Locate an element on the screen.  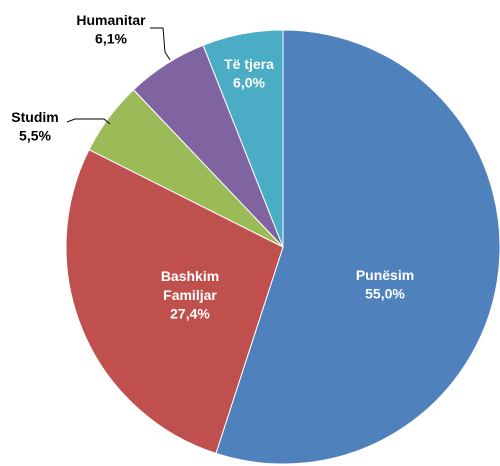
slice-label: Bashkim Familjar is located at coordinates (190, 285).